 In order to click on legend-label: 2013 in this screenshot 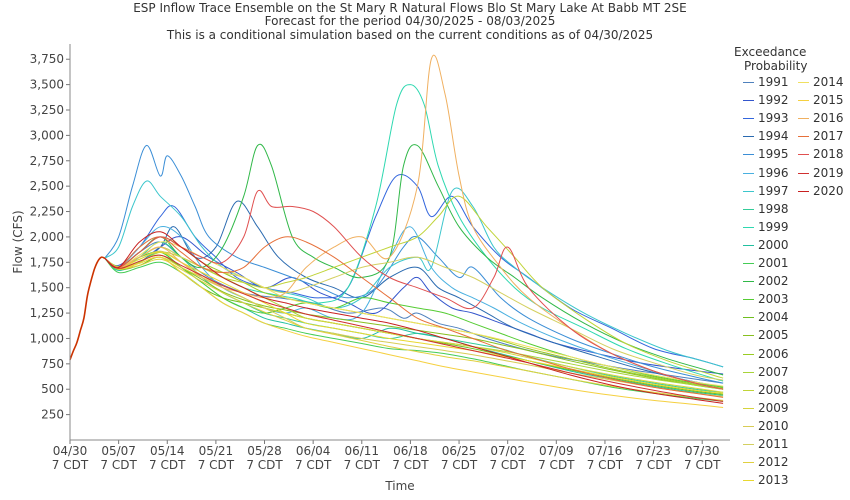, I will do `click(773, 480)`.